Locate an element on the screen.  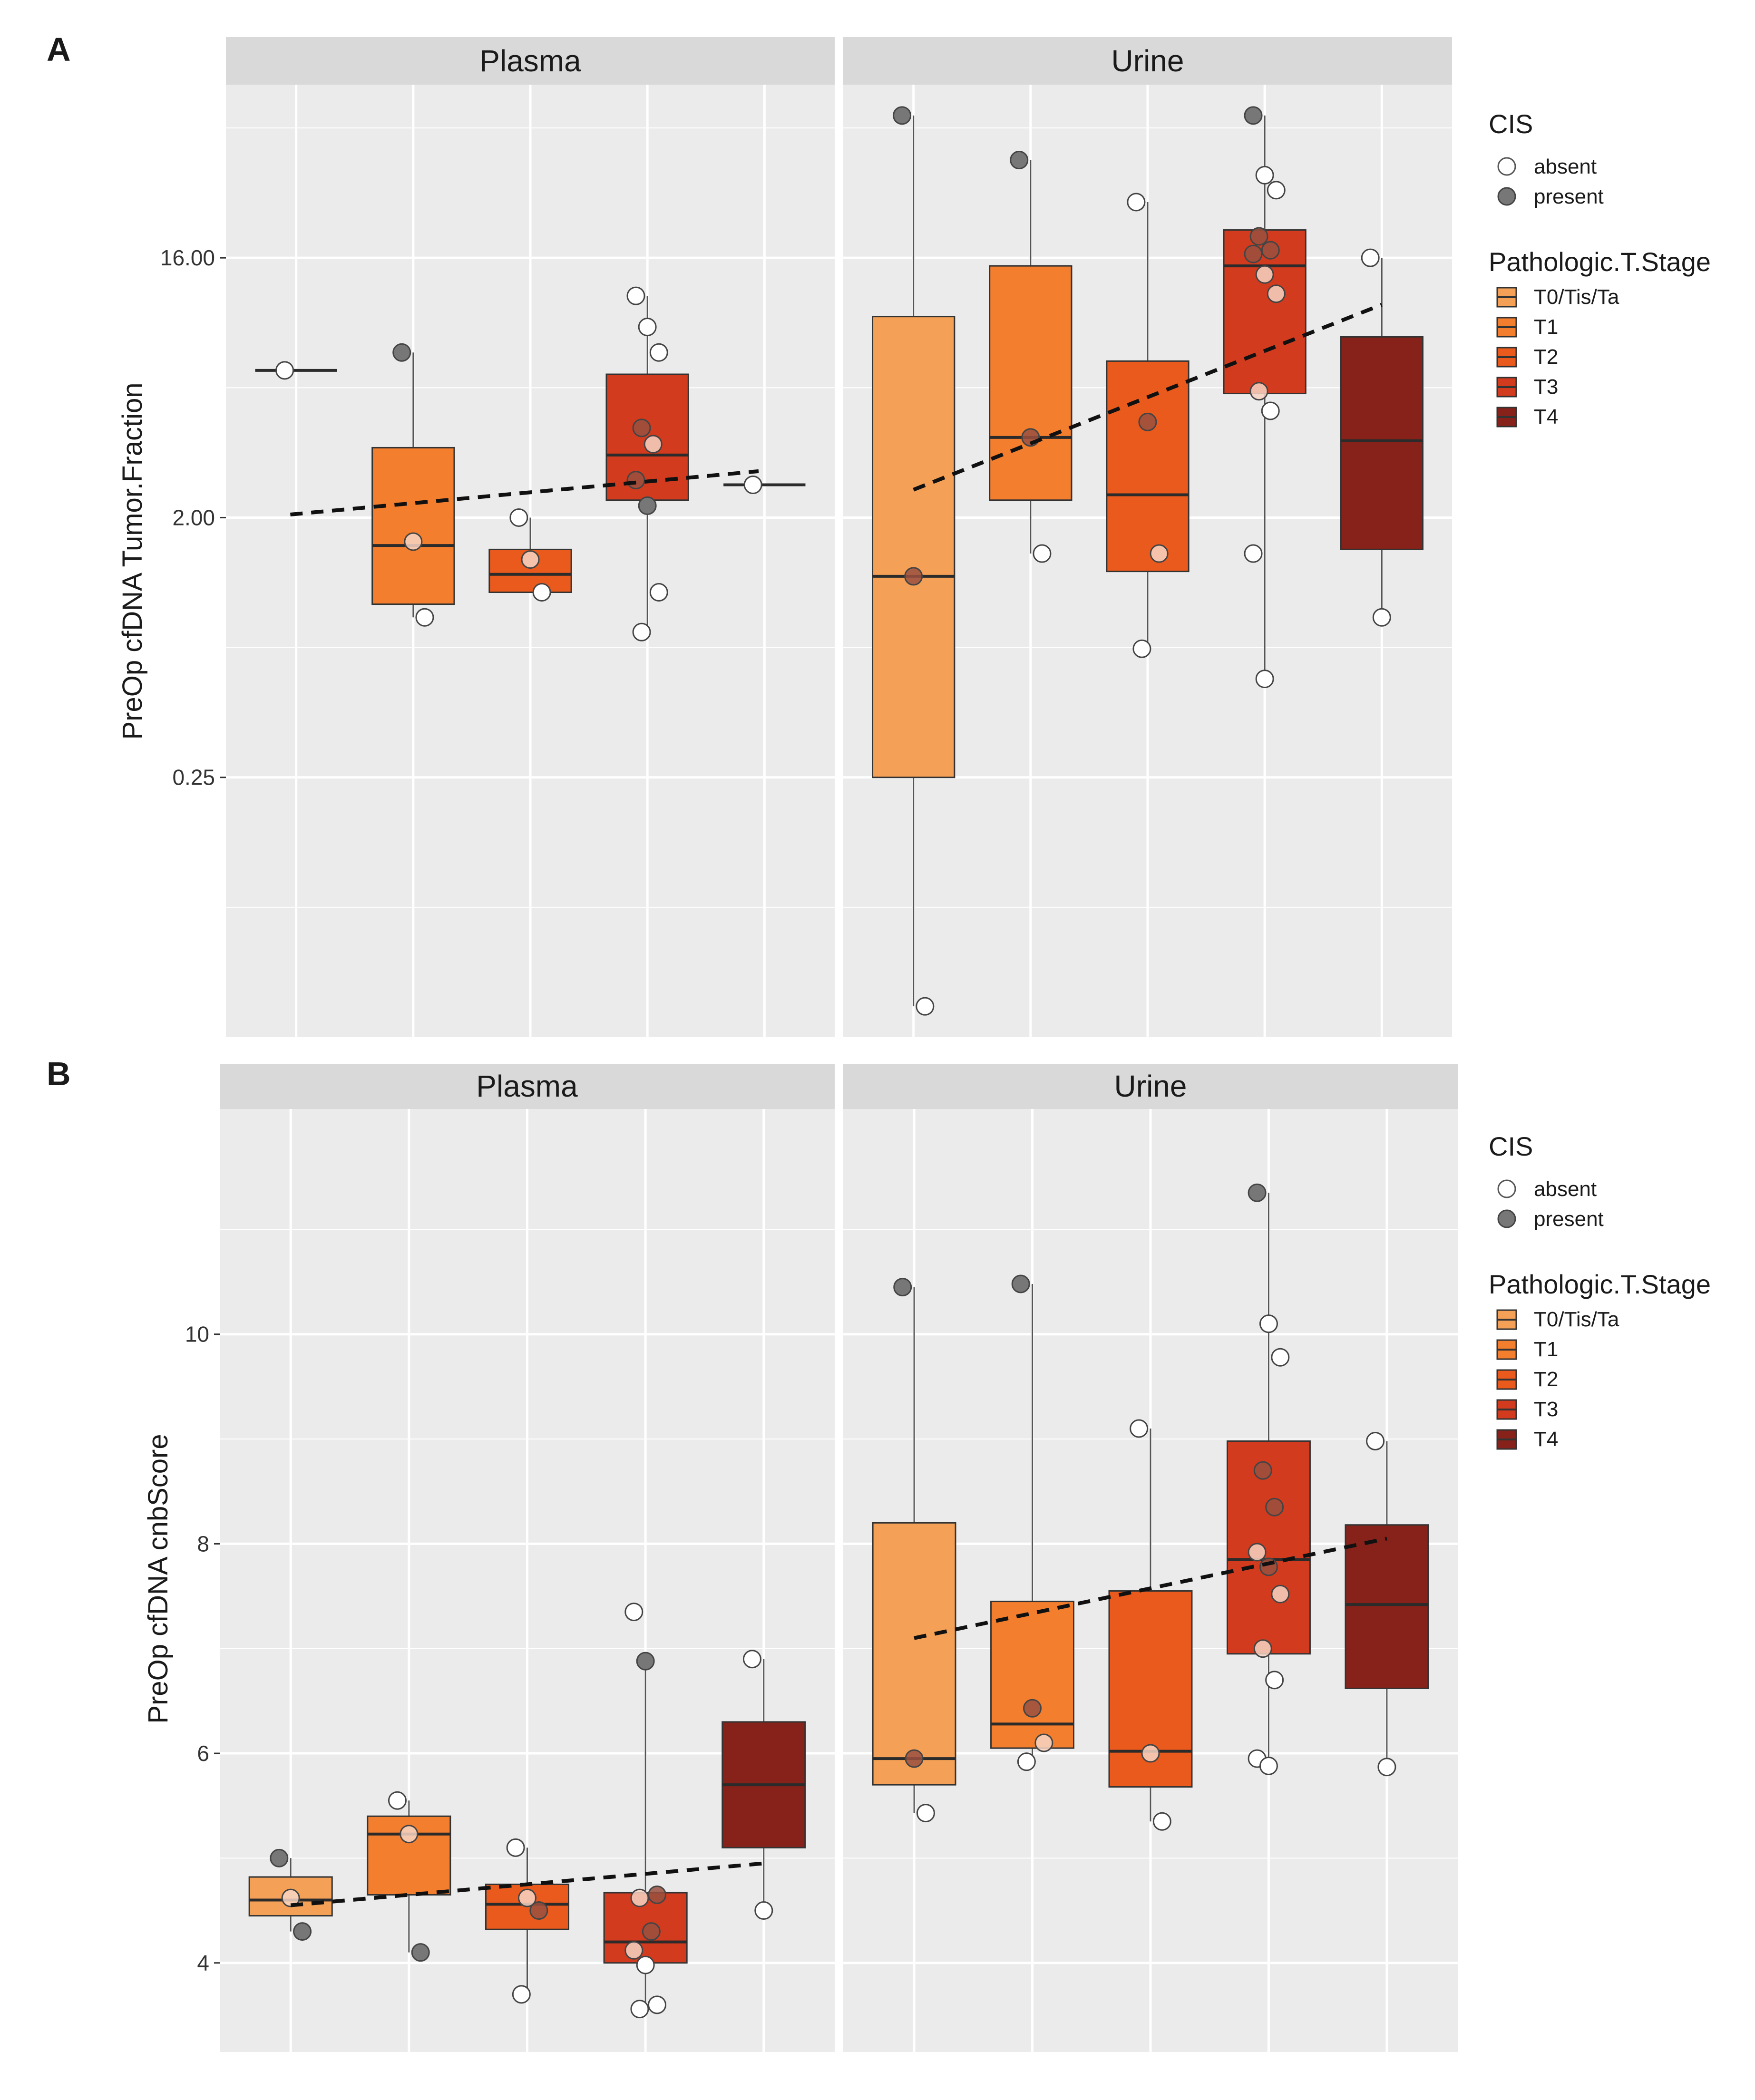
y-axis-title-a: PreOp cfDNA Tumor.Fraction is located at coordinates (132, 560).